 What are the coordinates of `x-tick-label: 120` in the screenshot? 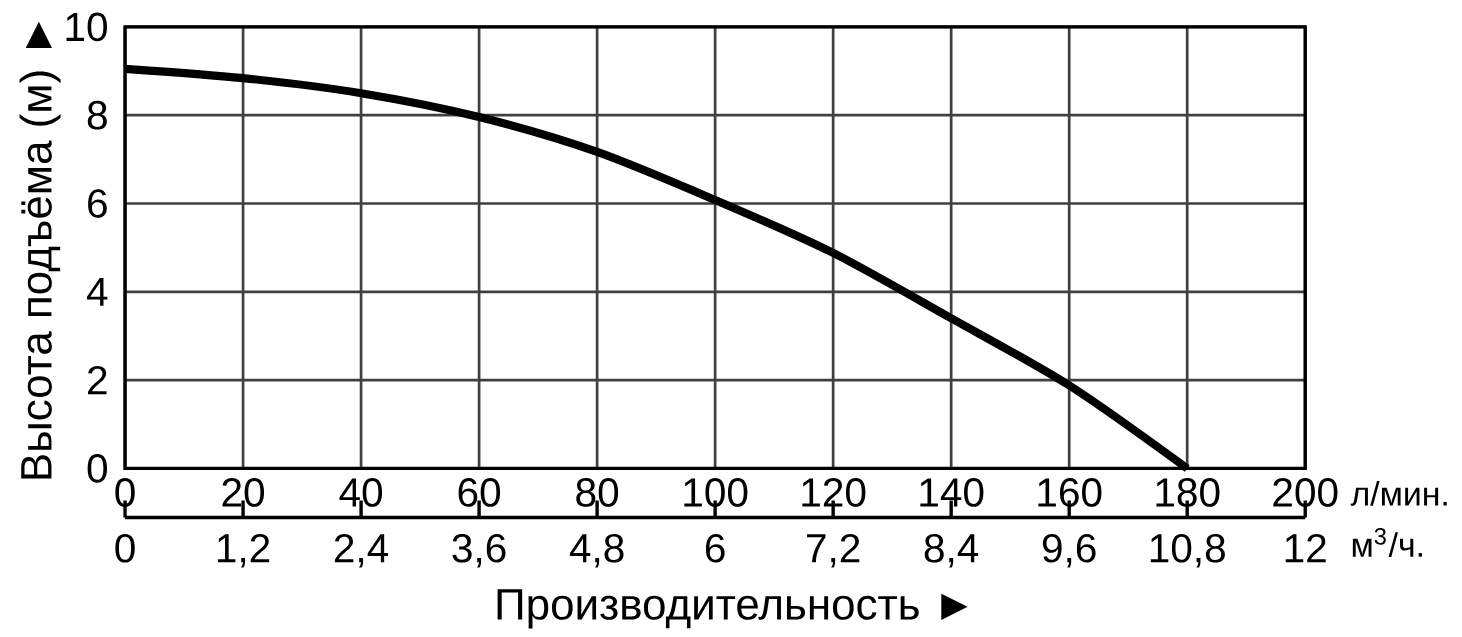 It's located at (834, 492).